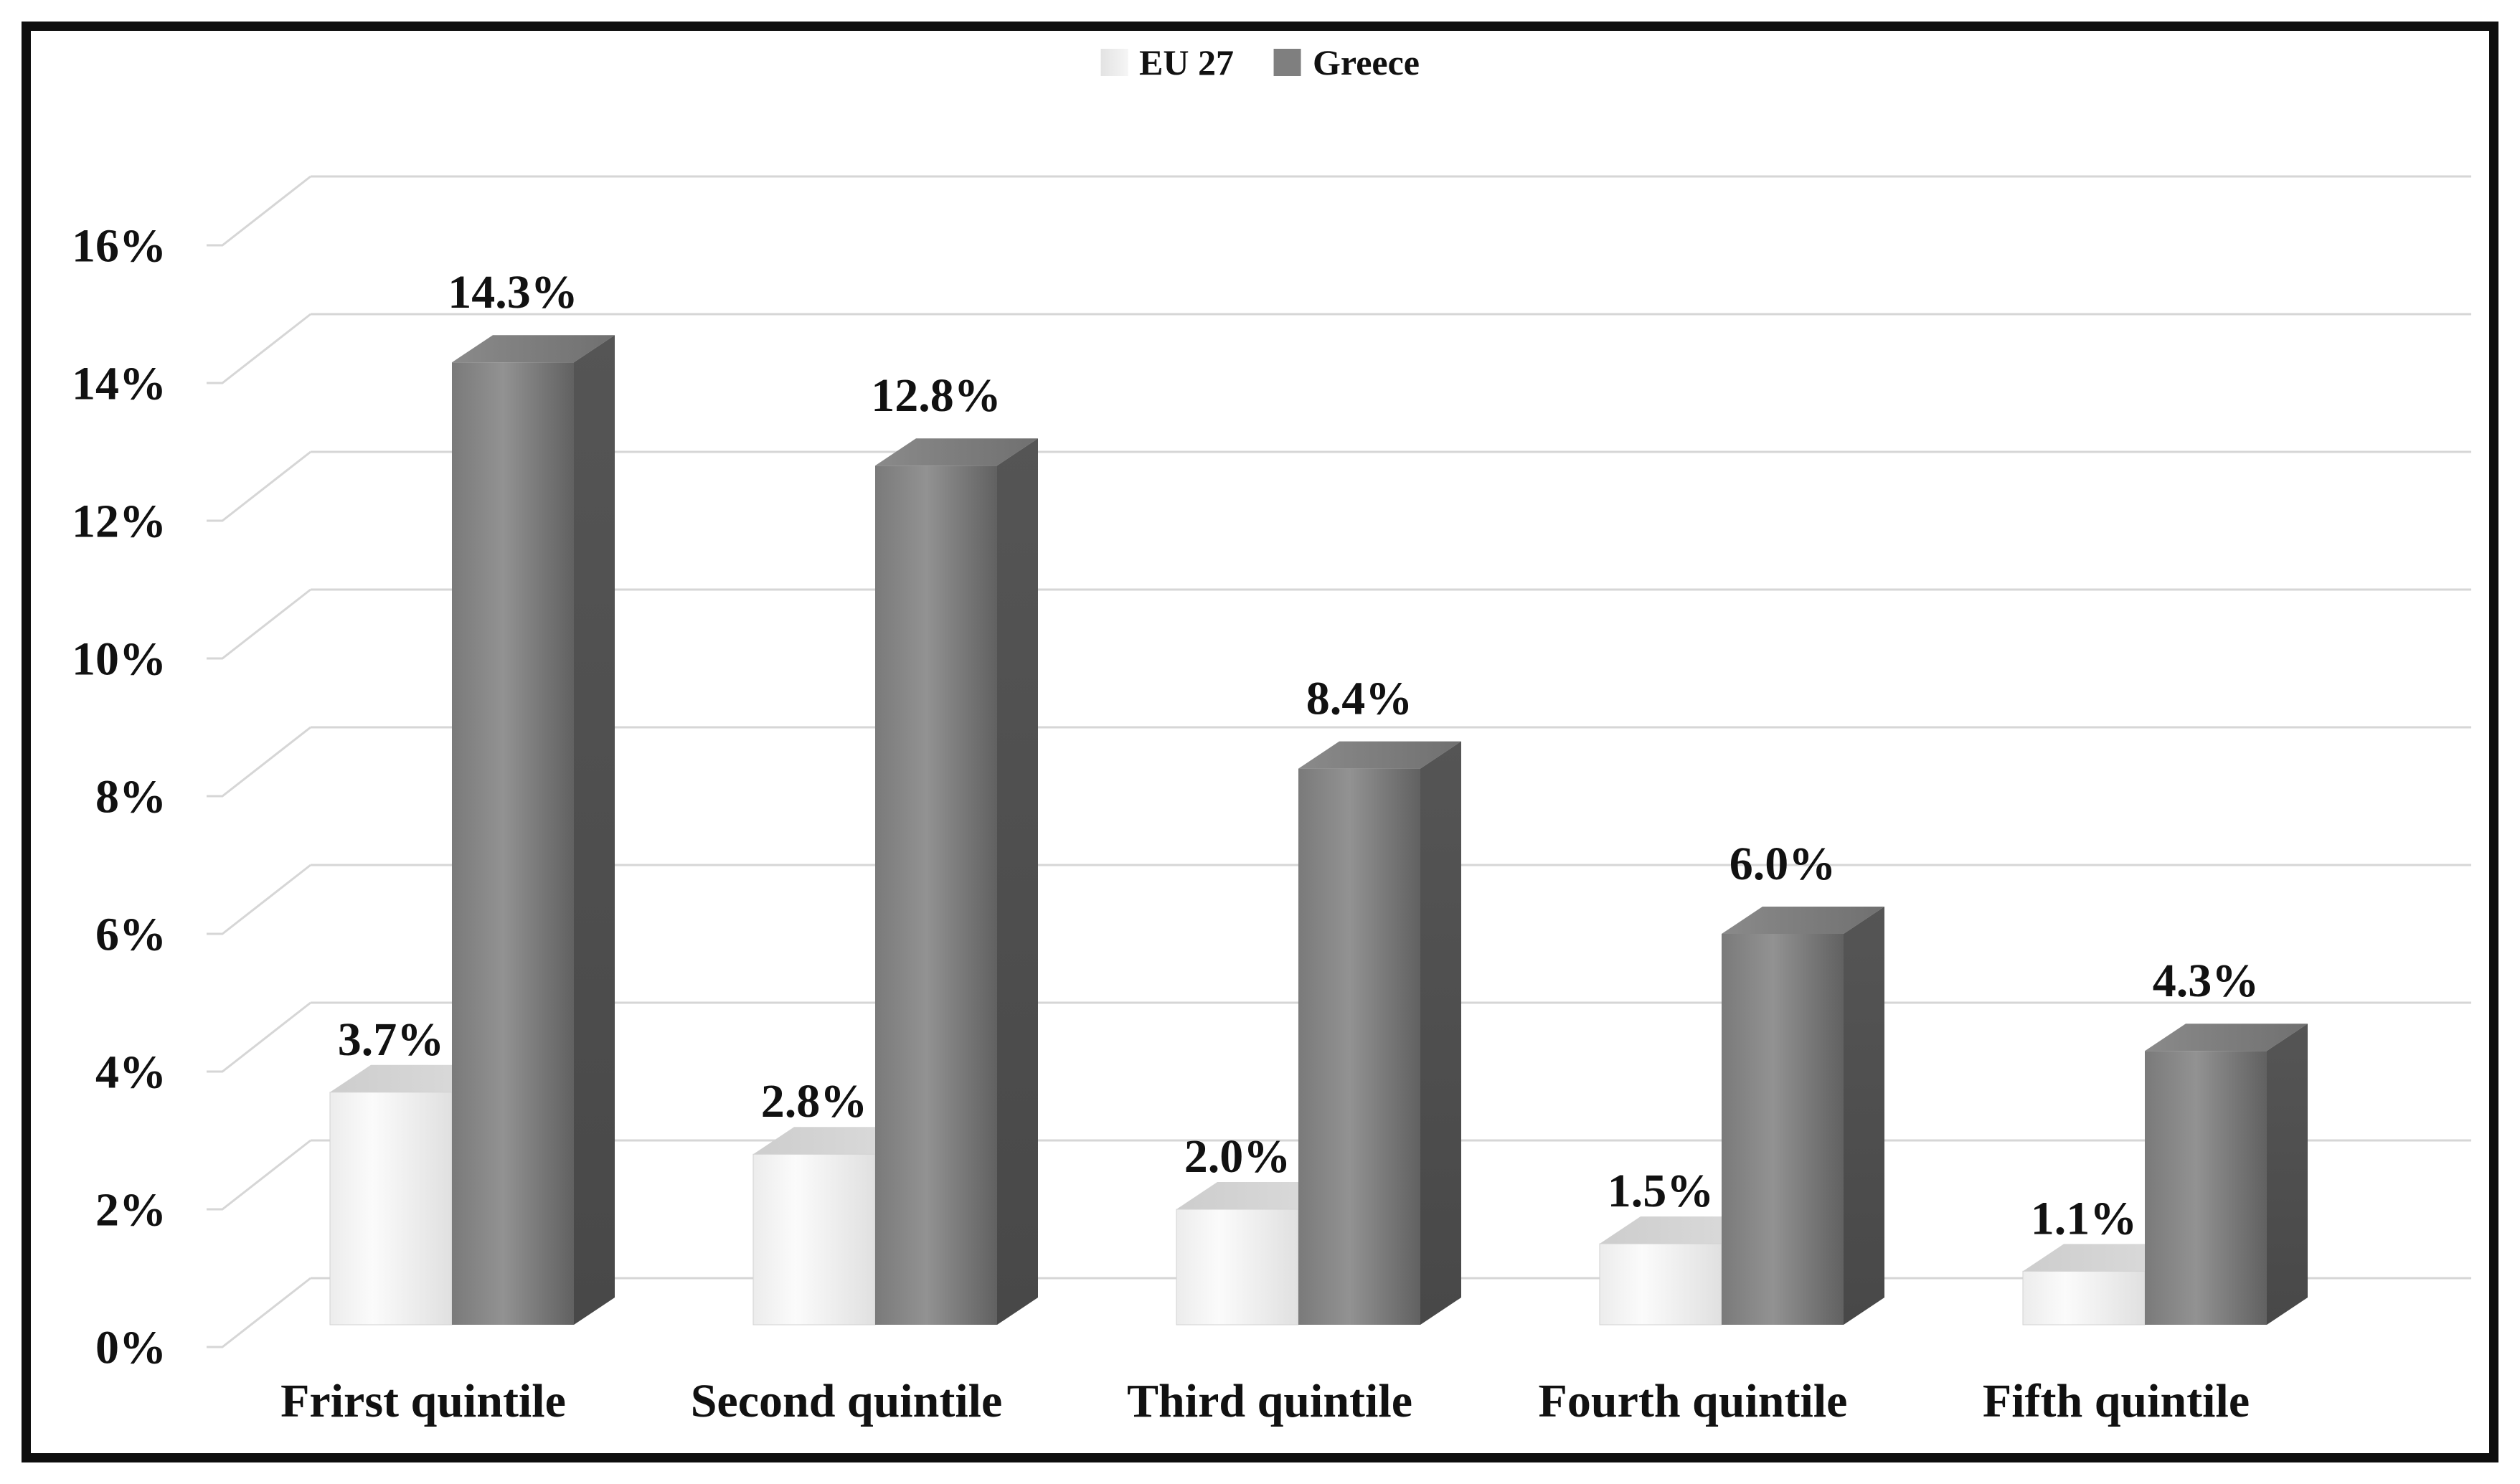 The width and height of the screenshot is (2520, 1484). Describe the element at coordinates (1661, 1191) in the screenshot. I see `data-label-eu27: 1.5%` at that location.